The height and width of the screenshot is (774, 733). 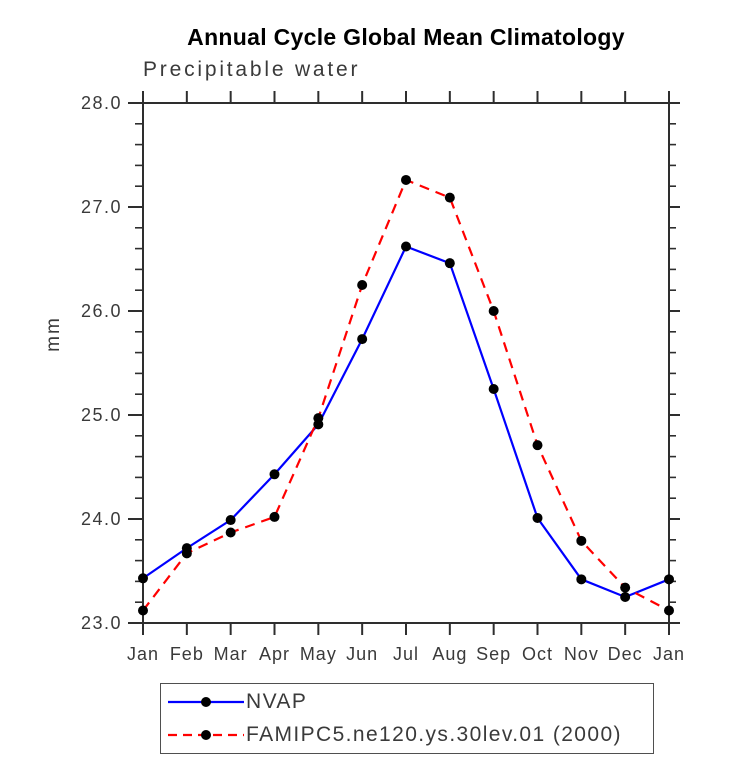 What do you see at coordinates (625, 654) in the screenshot?
I see `x-tick-label: Dec` at bounding box center [625, 654].